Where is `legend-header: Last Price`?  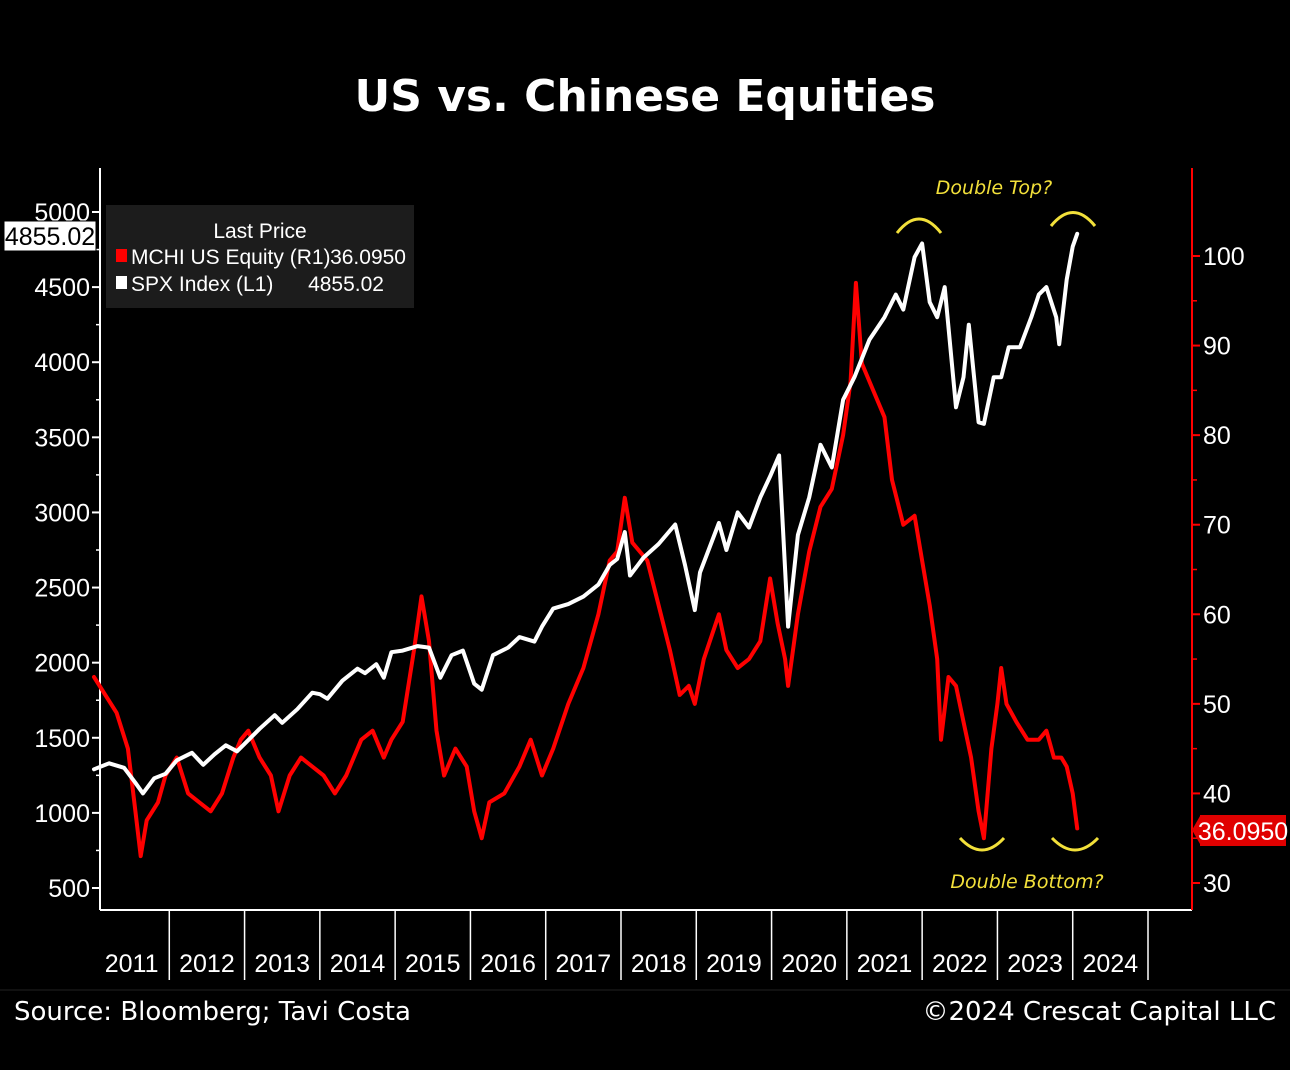 legend-header: Last Price is located at coordinates (259, 231).